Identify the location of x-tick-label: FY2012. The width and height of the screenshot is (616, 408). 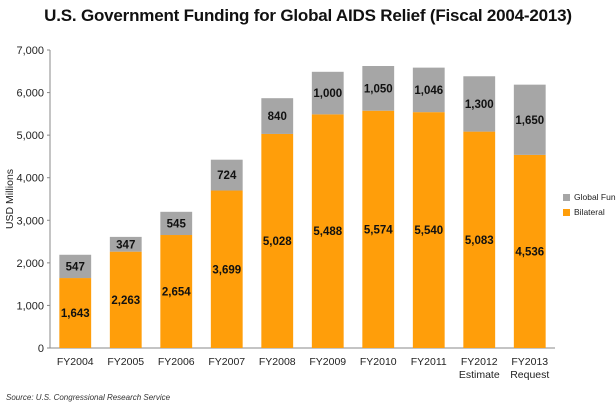
(479, 362).